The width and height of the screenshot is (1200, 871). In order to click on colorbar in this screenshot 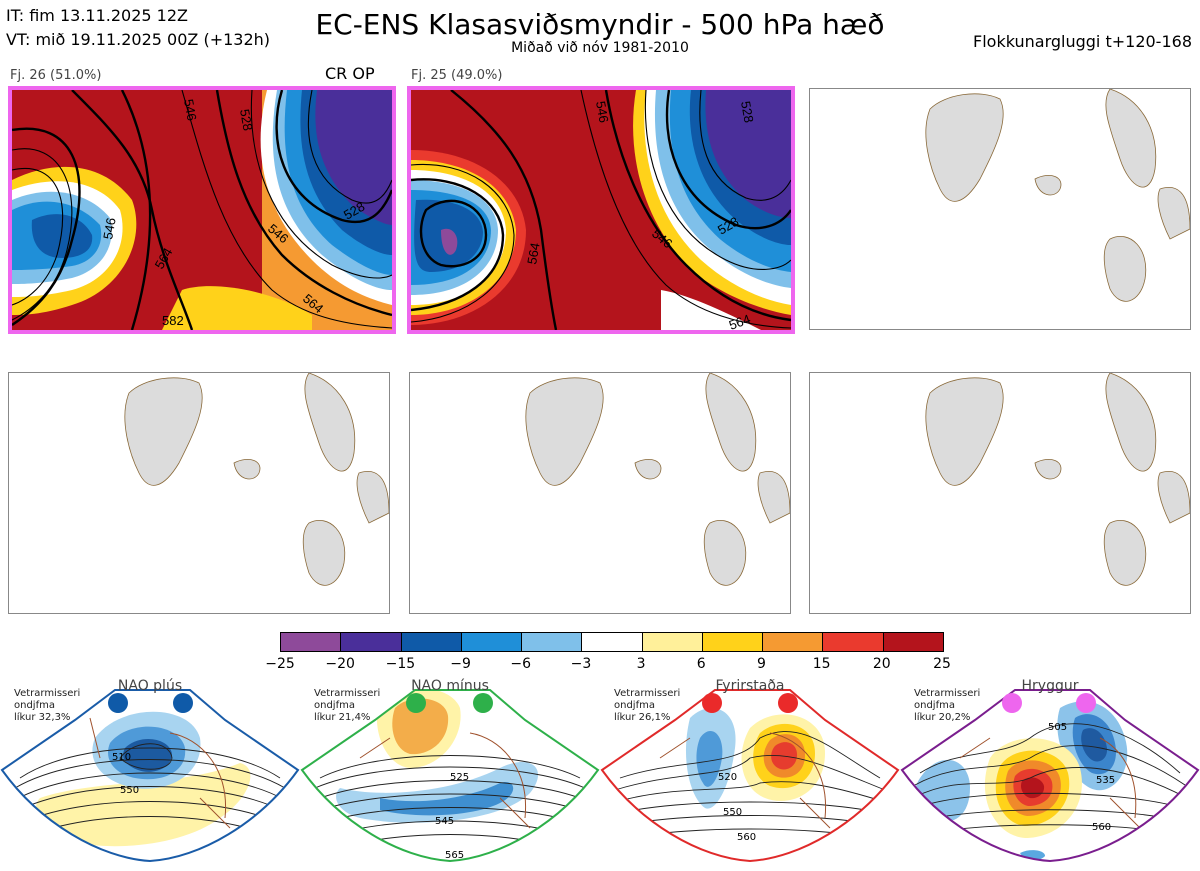, I will do `click(612, 642)`.